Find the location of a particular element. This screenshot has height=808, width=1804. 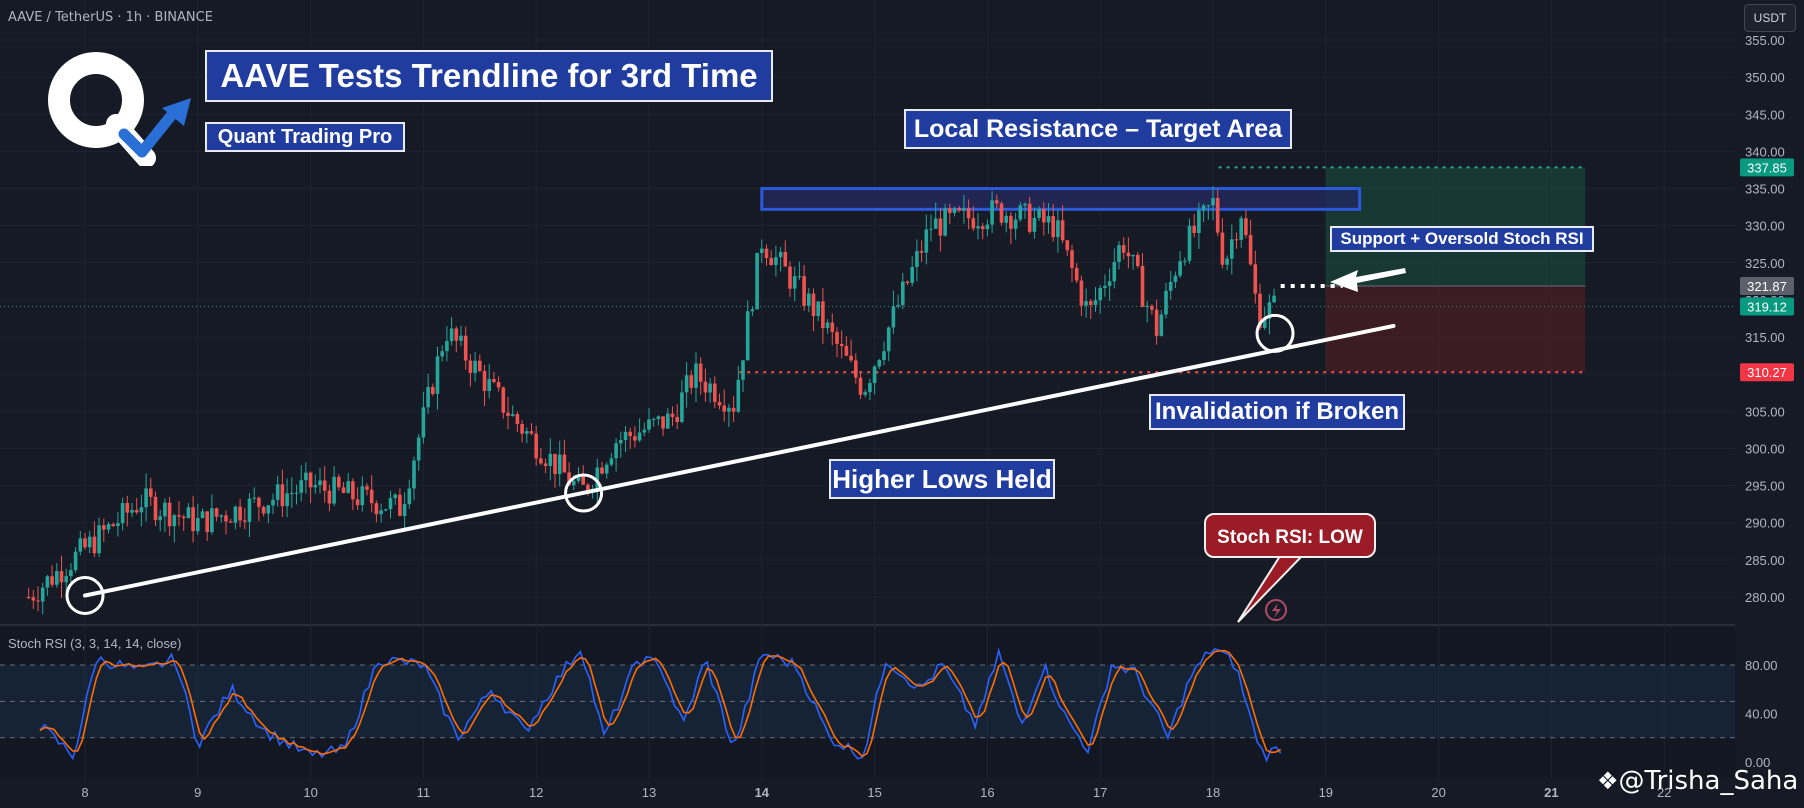

time-tick-label: 12 is located at coordinates (536, 792).